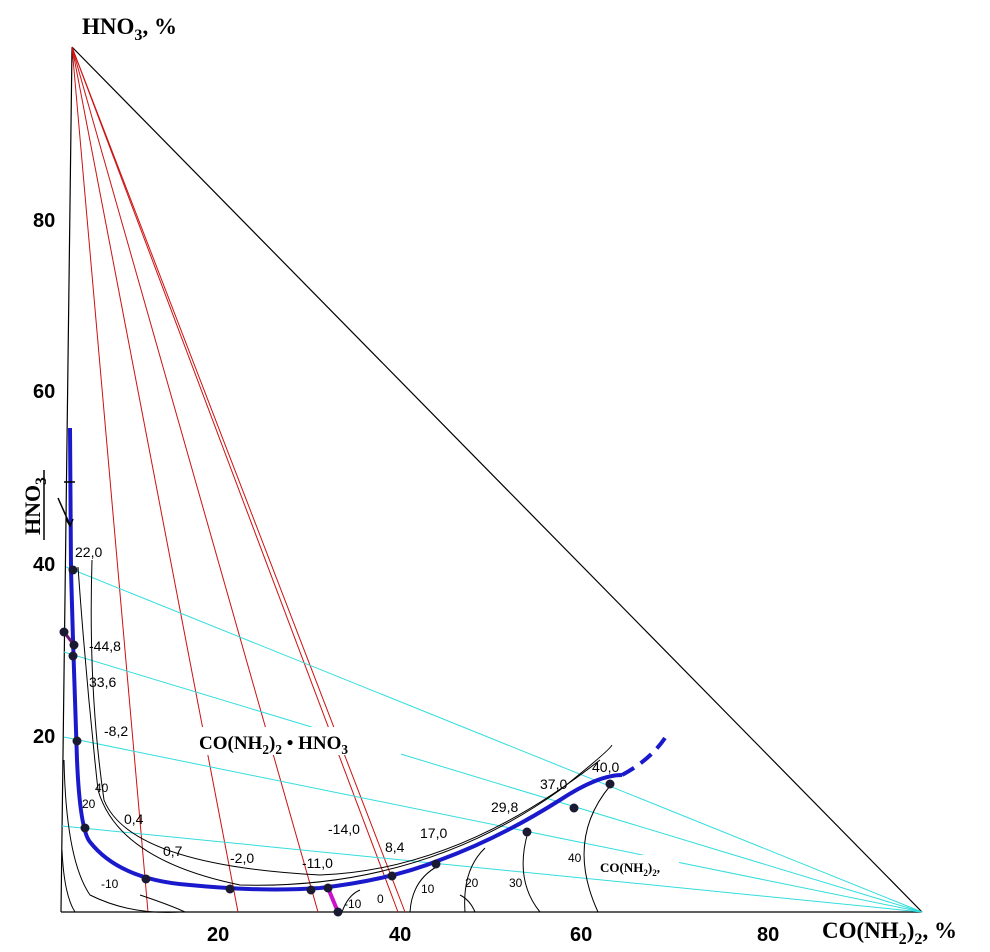 This screenshot has height=952, width=990. I want to click on top-vertex-label-main: HNO, so click(108, 26).